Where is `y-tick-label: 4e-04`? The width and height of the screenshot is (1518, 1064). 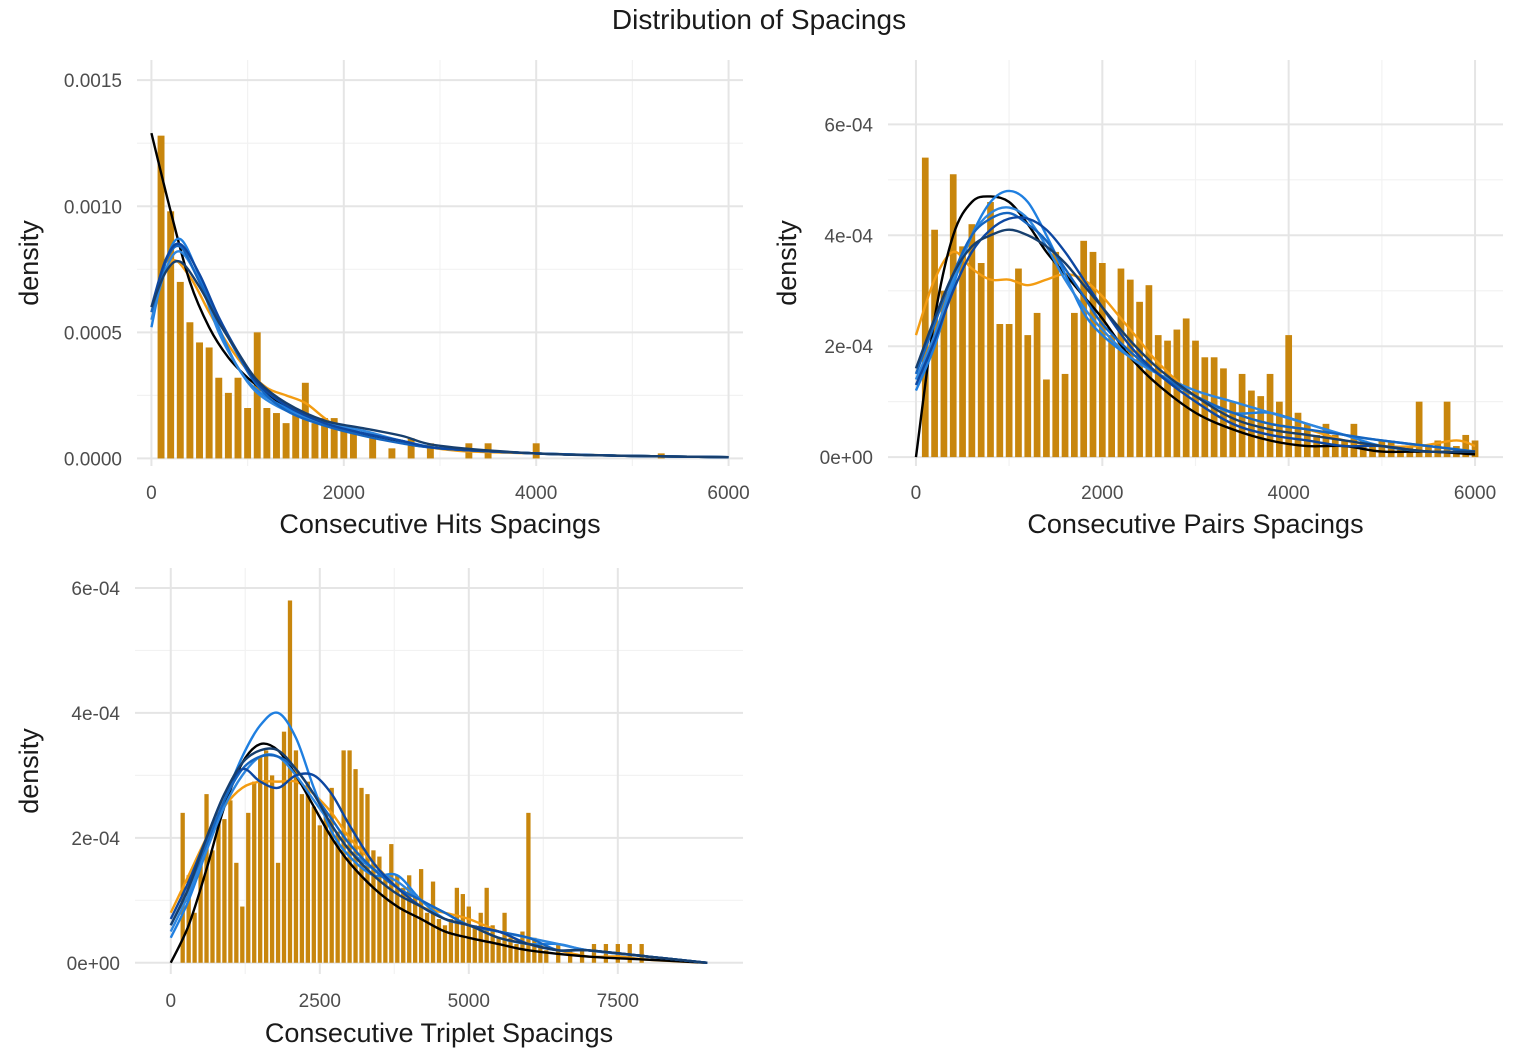
y-tick-label: 4e-04 is located at coordinates (95, 714).